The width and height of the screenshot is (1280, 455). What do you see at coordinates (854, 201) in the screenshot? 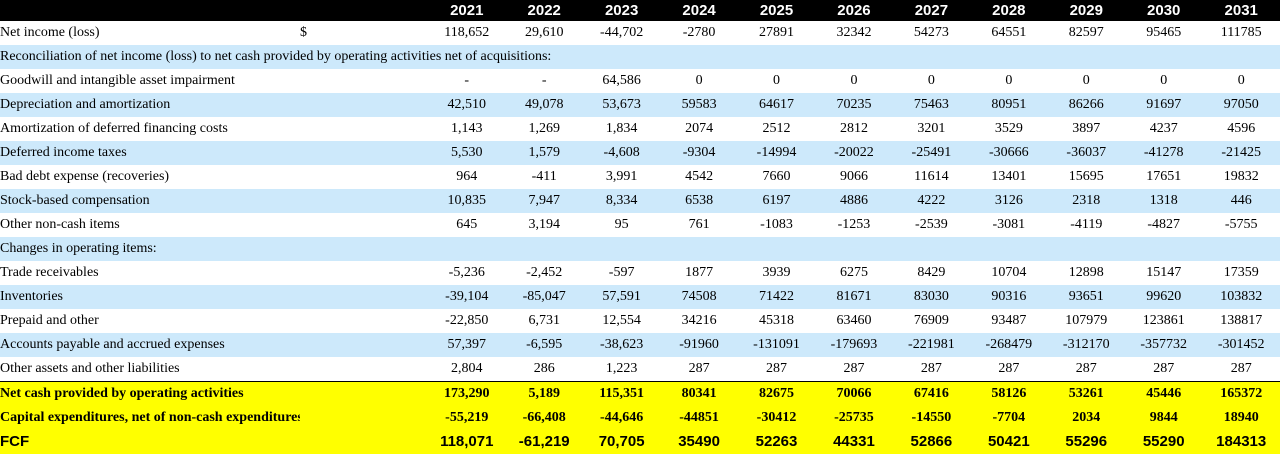
I see `cell-value: 4886` at bounding box center [854, 201].